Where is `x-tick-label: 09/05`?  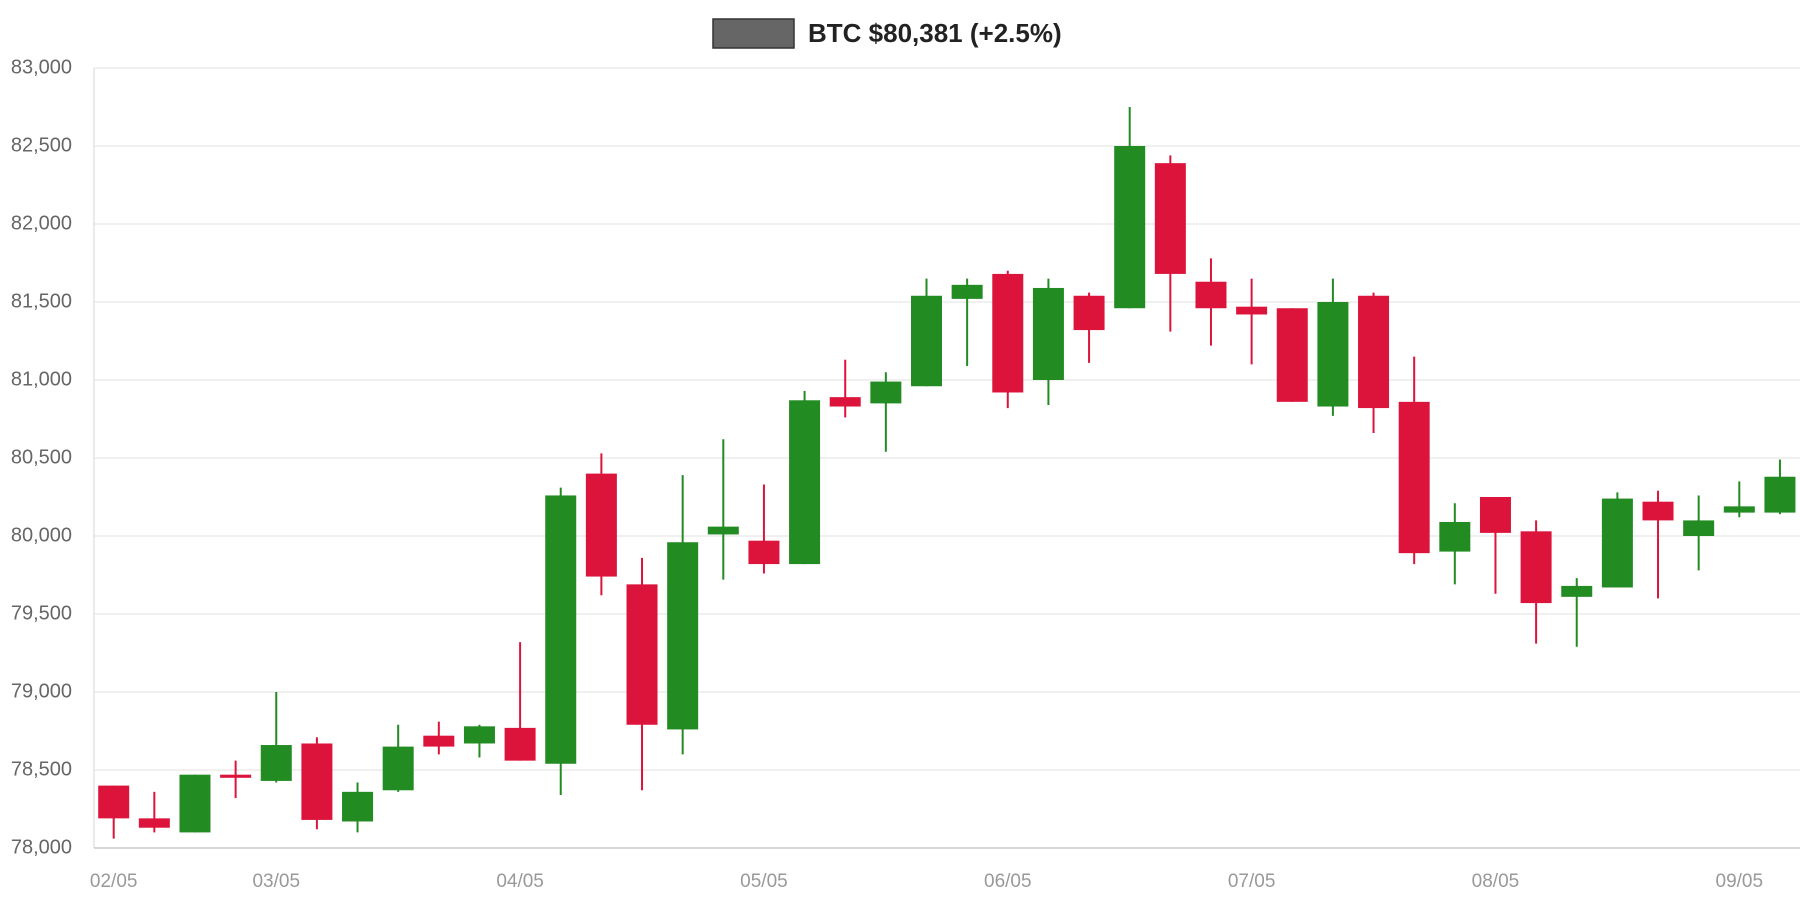 x-tick-label: 09/05 is located at coordinates (1740, 881).